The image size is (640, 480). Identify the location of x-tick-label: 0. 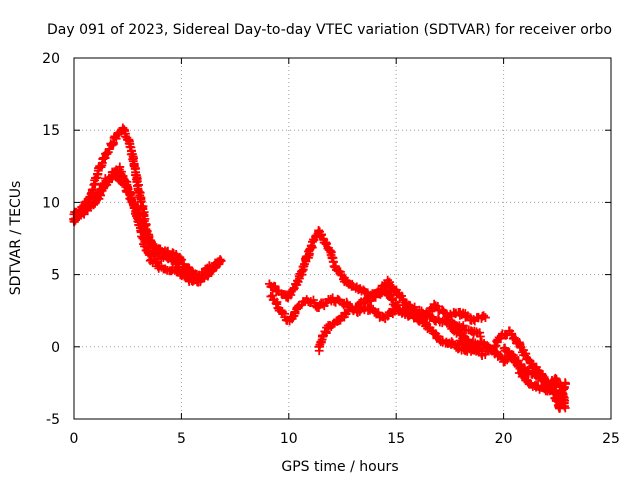
(74, 439).